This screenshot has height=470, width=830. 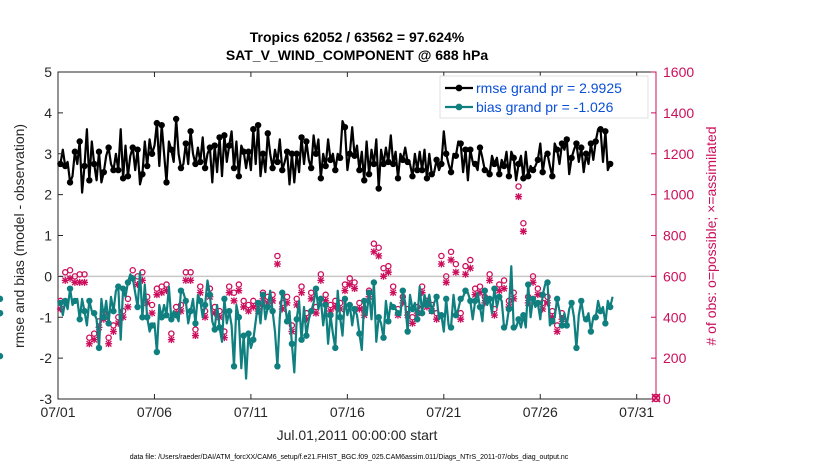 I want to click on y-tick-label: 3, so click(x=48, y=154).